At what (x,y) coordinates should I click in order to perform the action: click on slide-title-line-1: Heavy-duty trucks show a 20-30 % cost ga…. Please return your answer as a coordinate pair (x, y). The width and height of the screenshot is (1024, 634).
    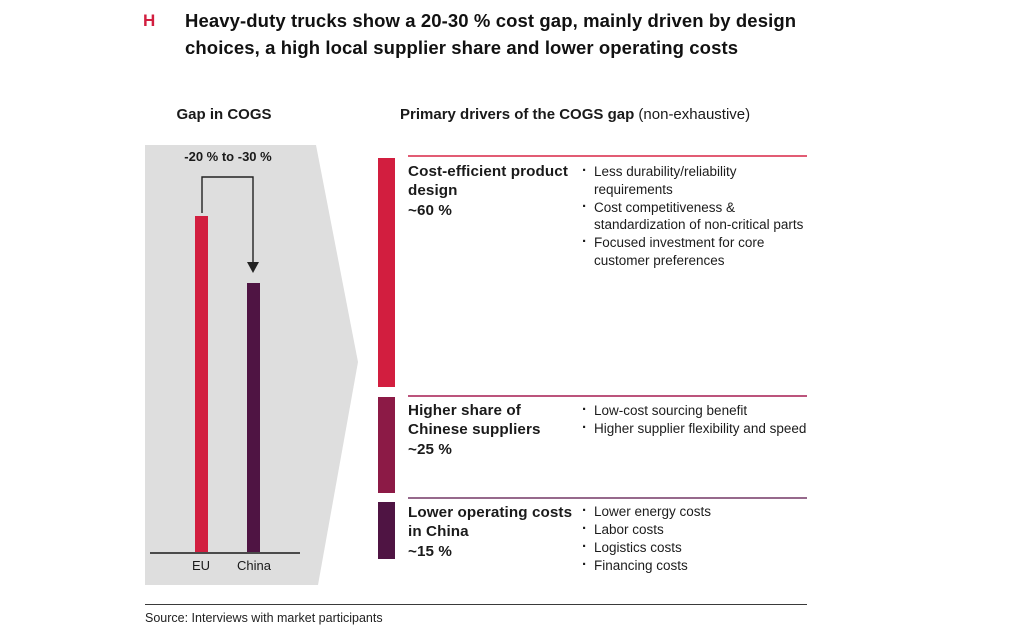
    Looking at the image, I should click on (491, 20).